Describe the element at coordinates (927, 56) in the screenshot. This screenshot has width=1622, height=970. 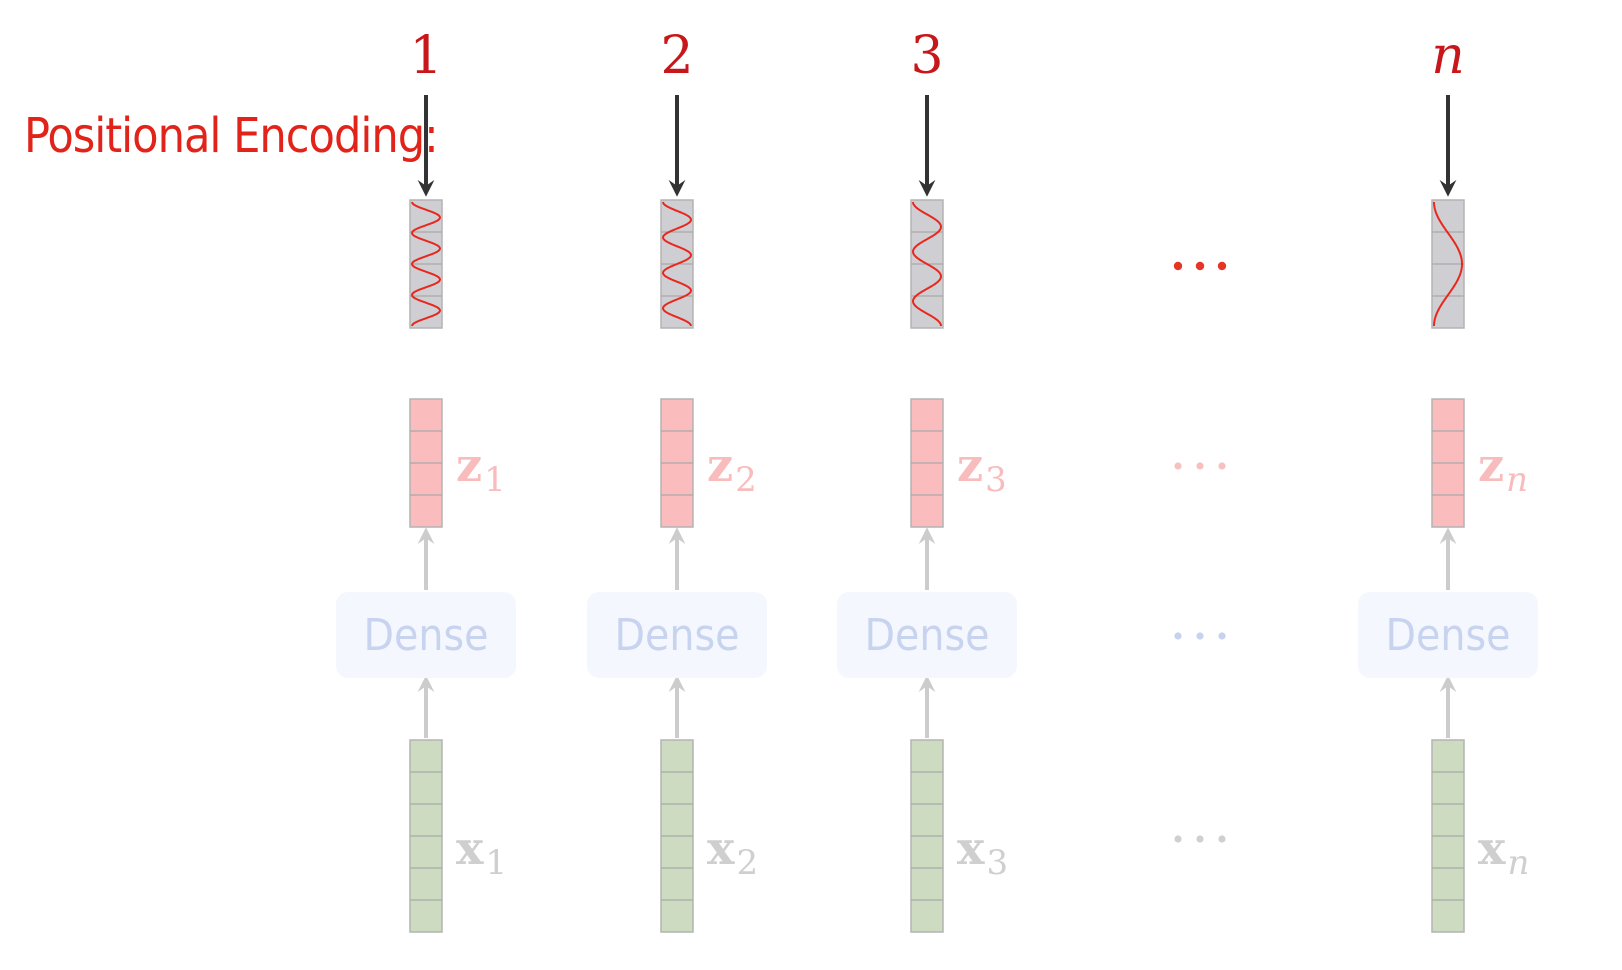
I see `position-index-3: 3` at that location.